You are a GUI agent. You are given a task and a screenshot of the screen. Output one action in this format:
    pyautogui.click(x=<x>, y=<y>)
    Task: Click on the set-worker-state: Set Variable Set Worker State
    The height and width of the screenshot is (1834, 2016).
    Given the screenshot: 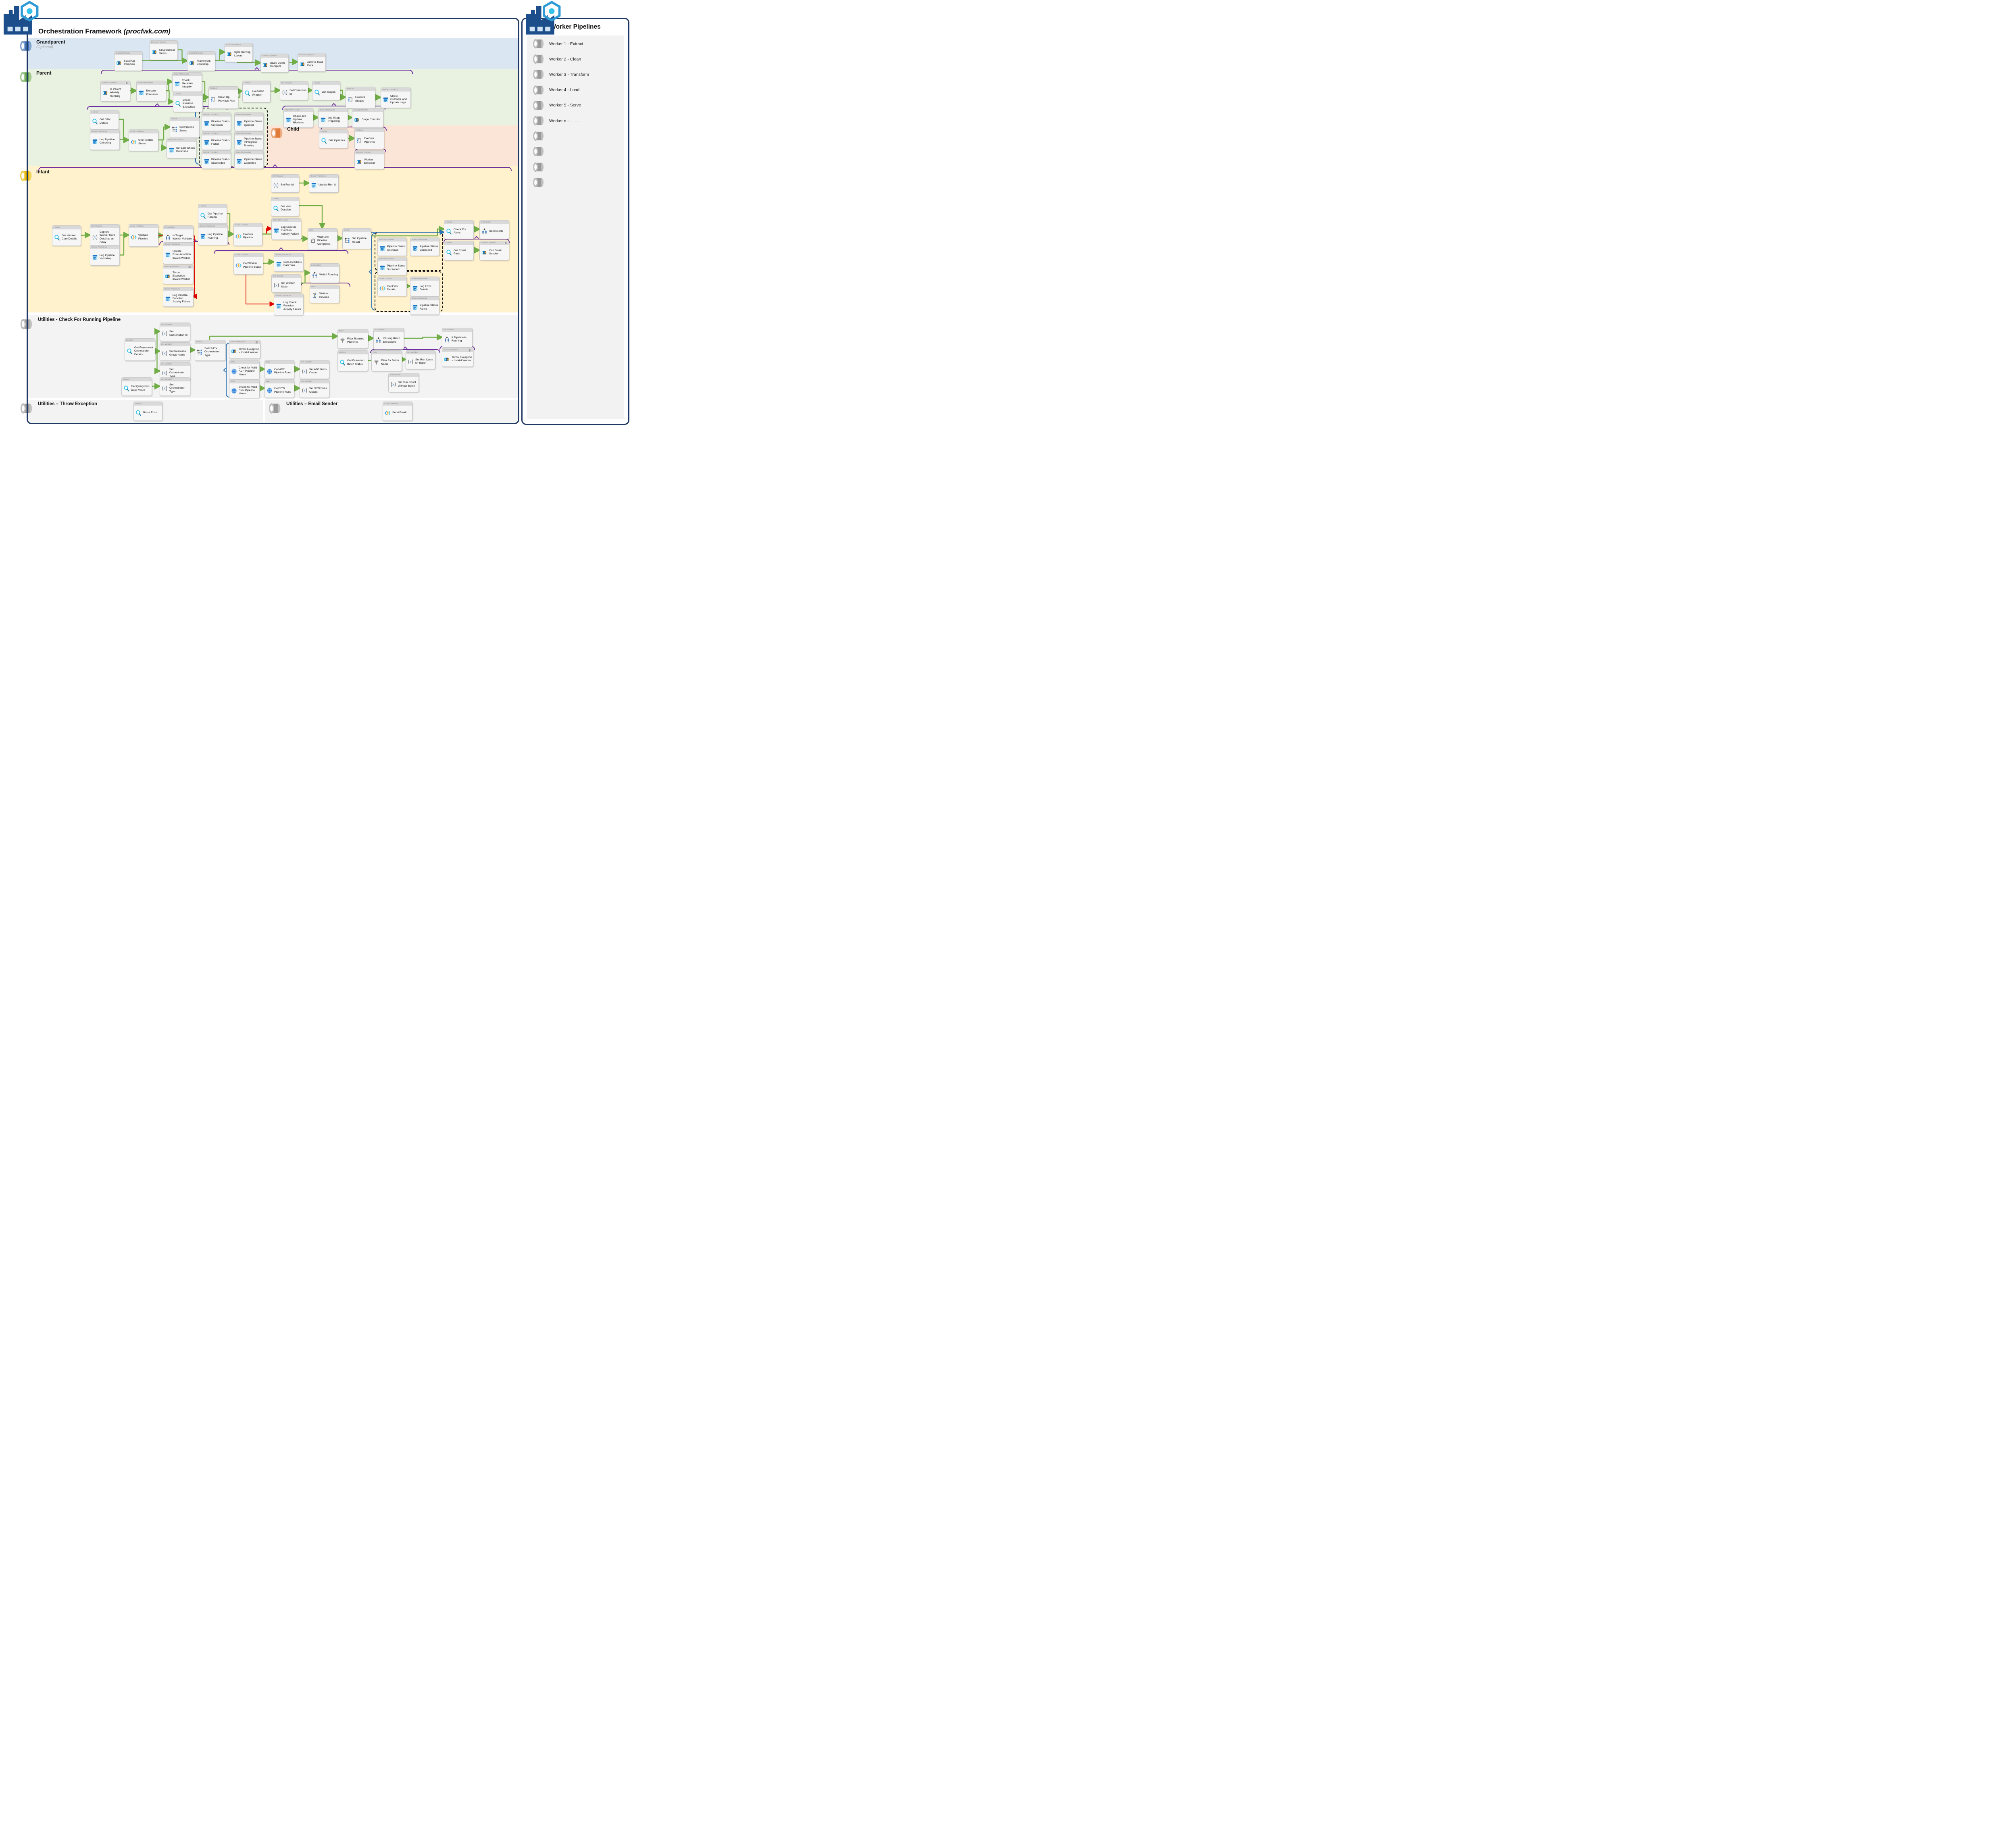 What is the action you would take?
    pyautogui.click(x=286, y=283)
    